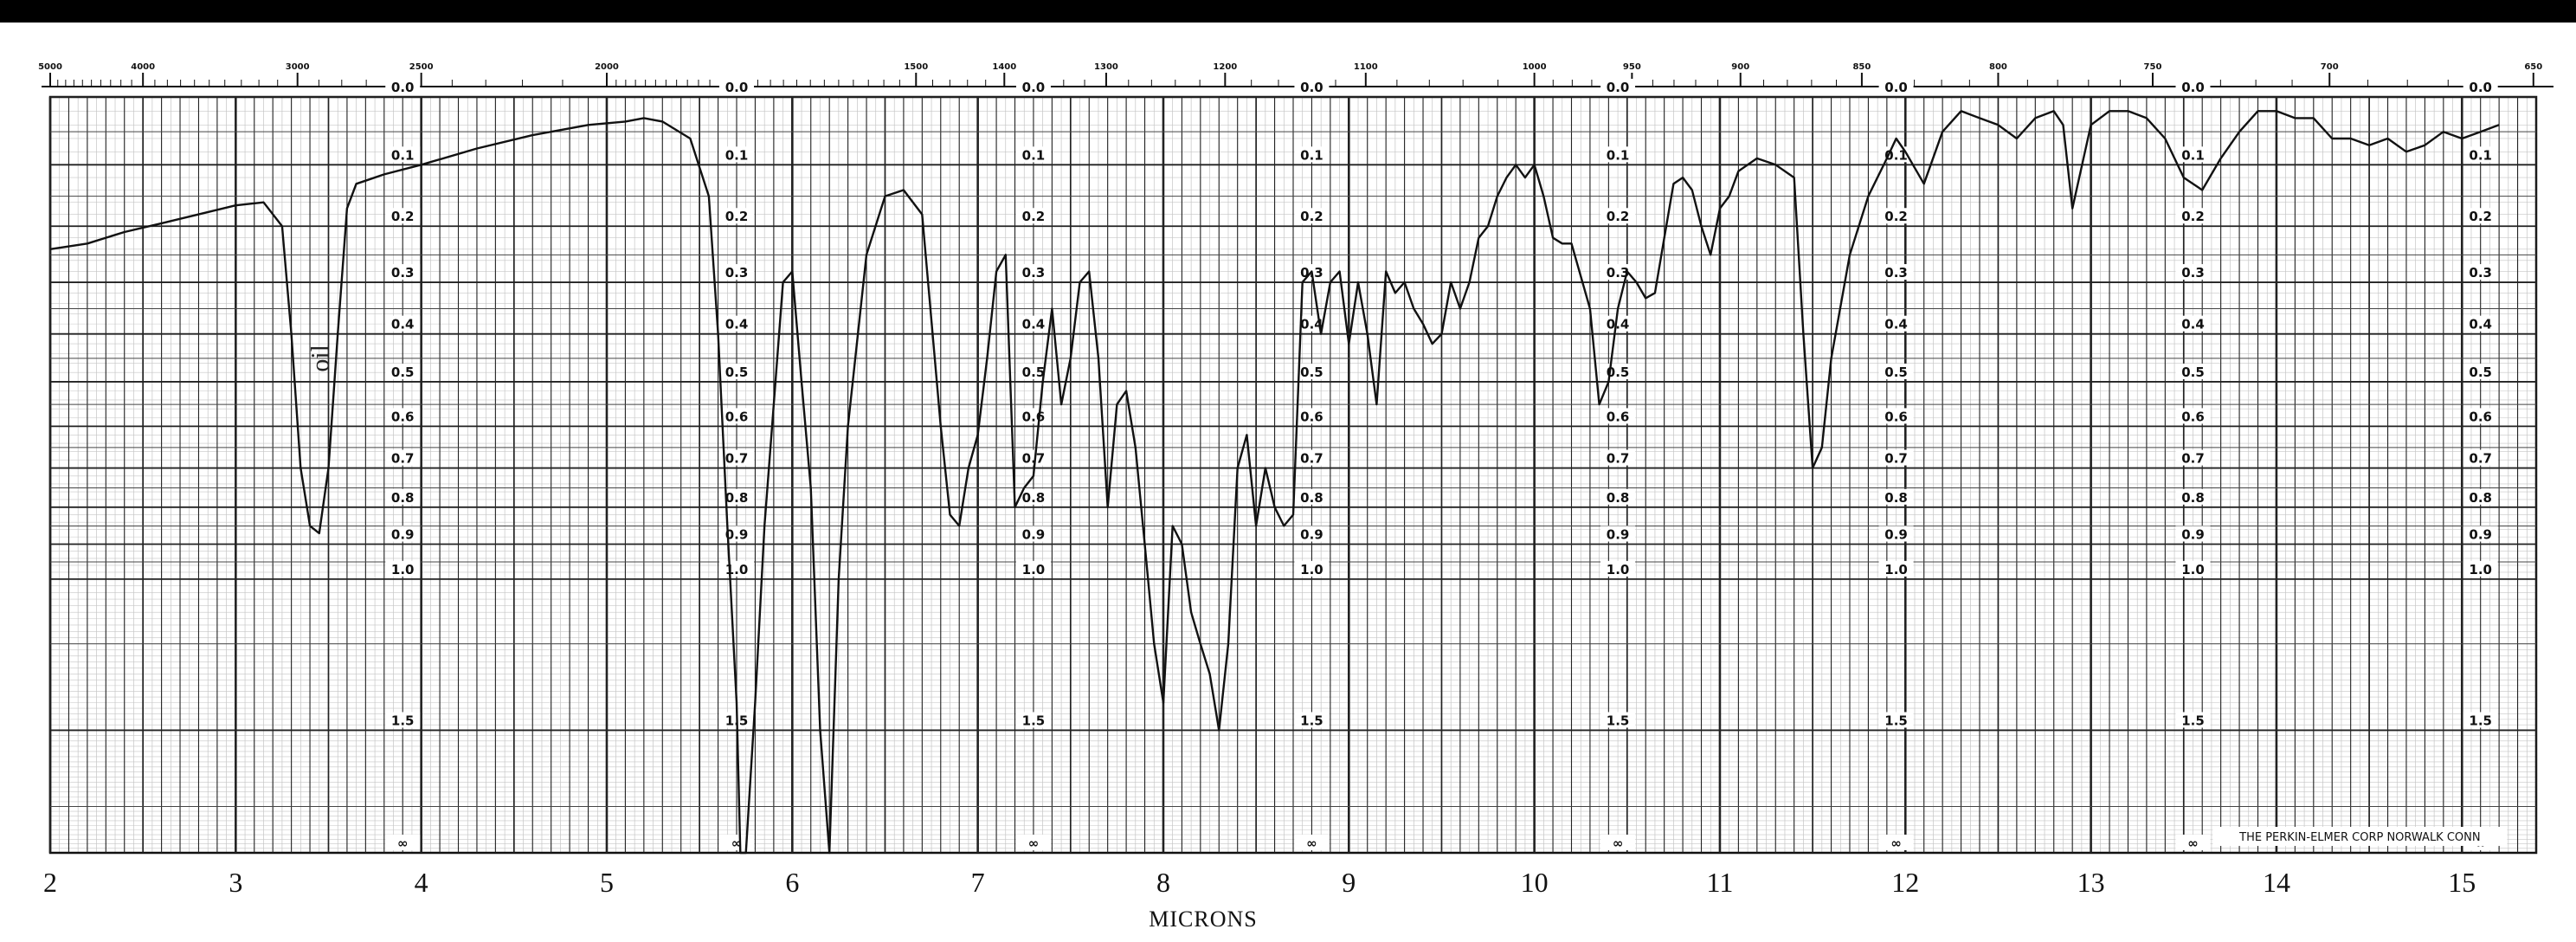 Image resolution: width=2576 pixels, height=942 pixels. Describe the element at coordinates (421, 882) in the screenshot. I see `micron-tick-label: 4` at that location.